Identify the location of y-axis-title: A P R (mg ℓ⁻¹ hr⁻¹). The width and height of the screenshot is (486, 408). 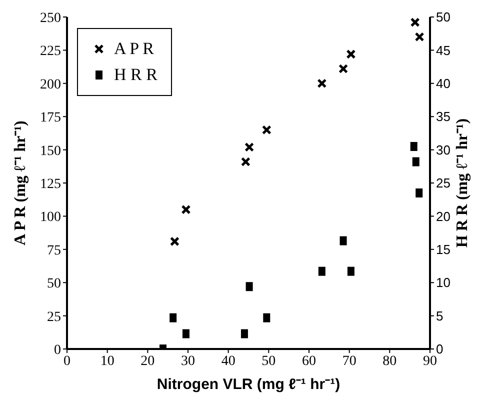
(20, 183).